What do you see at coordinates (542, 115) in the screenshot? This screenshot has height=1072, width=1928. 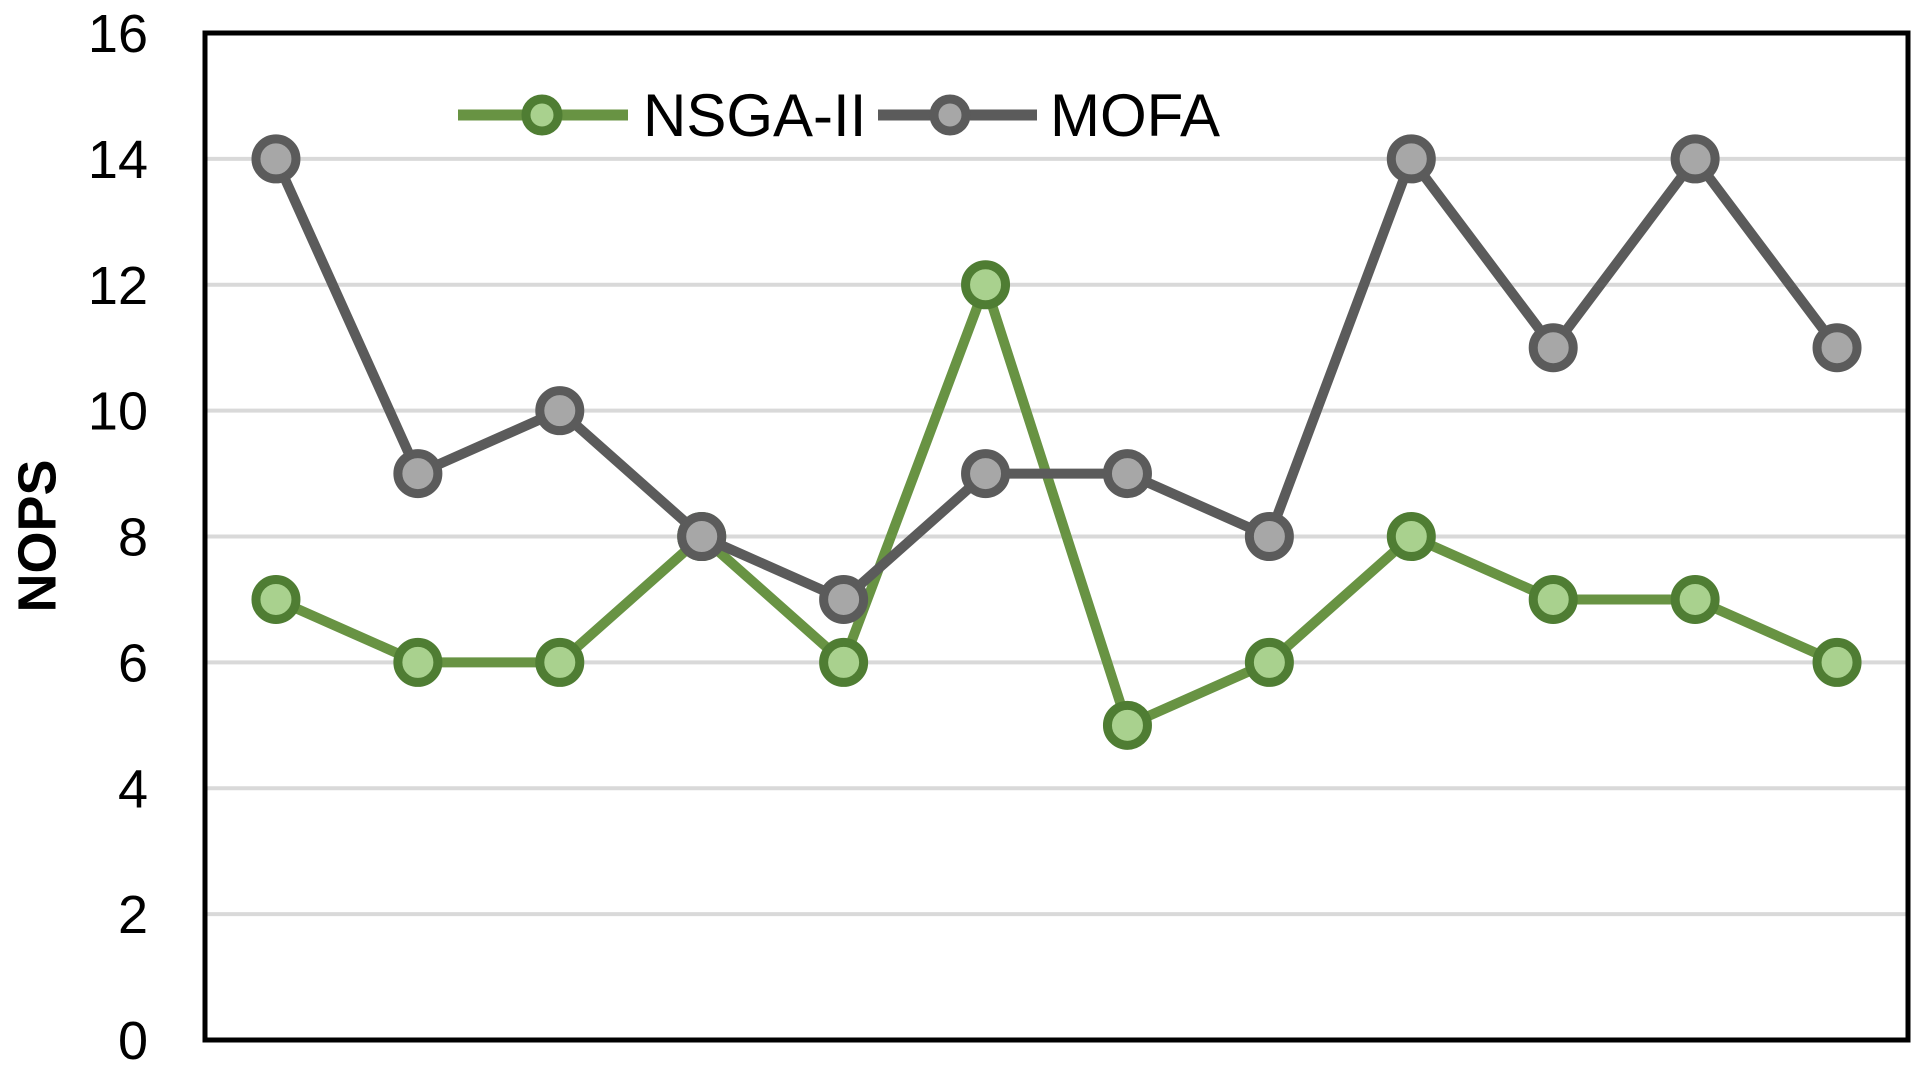 I see `legend-marker-nsga-ii` at bounding box center [542, 115].